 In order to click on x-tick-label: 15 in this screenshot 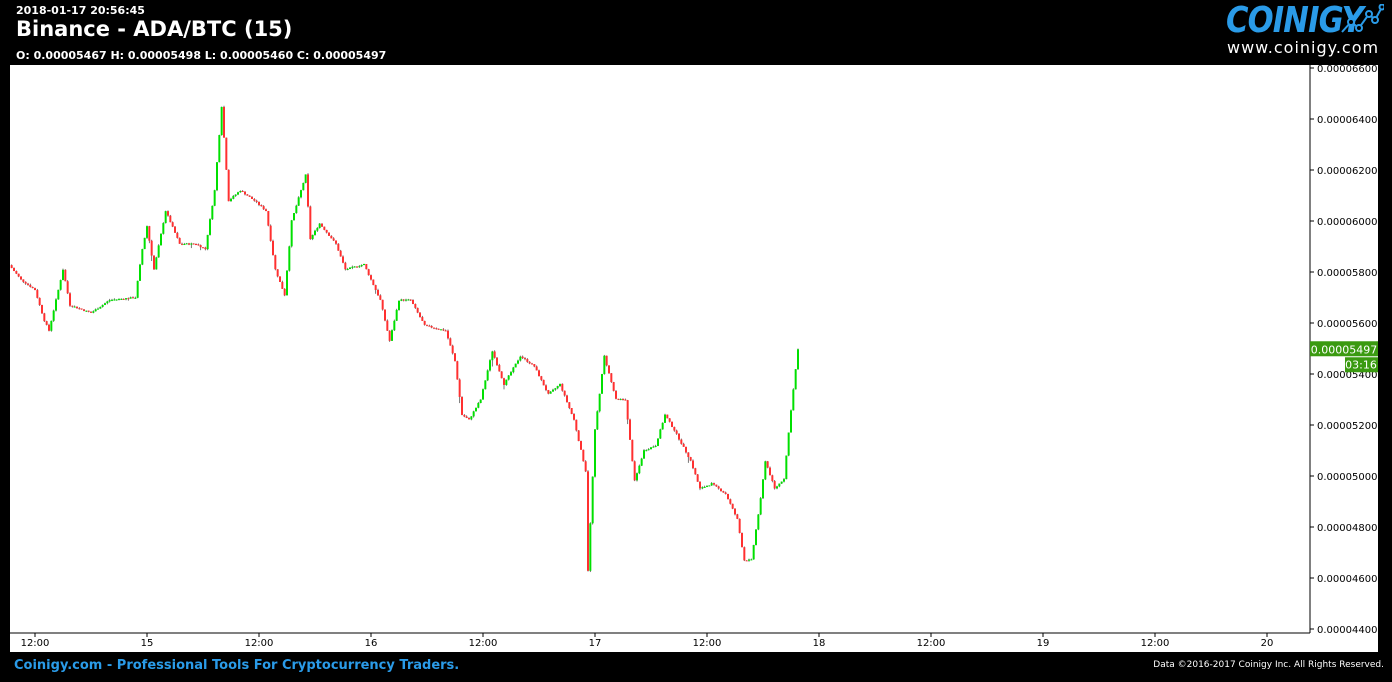, I will do `click(147, 643)`.